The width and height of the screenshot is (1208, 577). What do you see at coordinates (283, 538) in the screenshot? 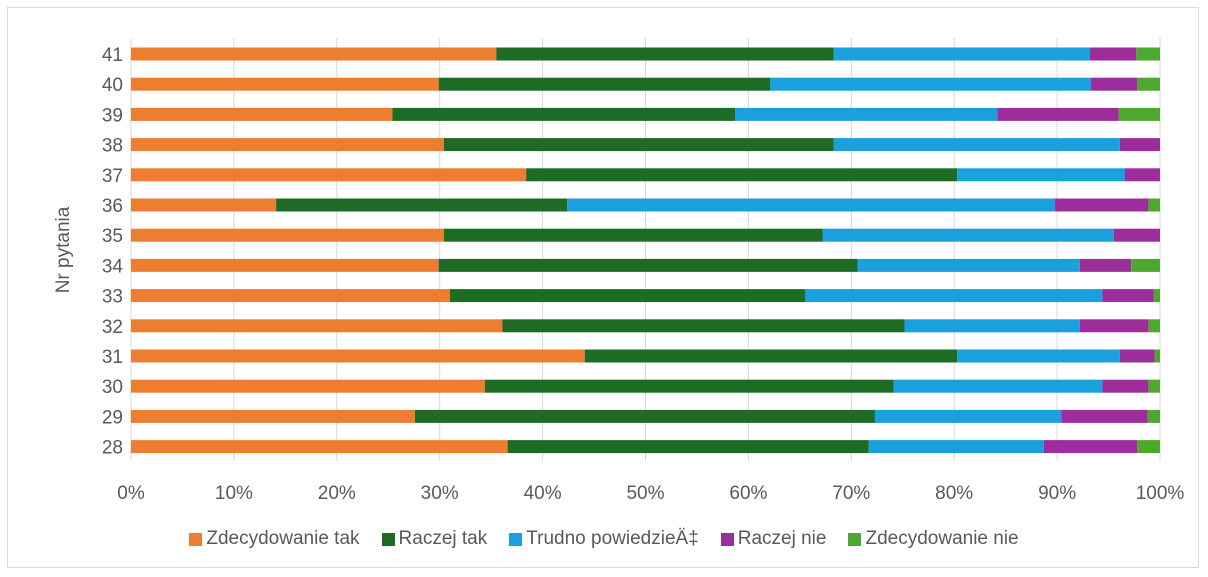
I see `legend-label: Zdecydowanie tak` at bounding box center [283, 538].